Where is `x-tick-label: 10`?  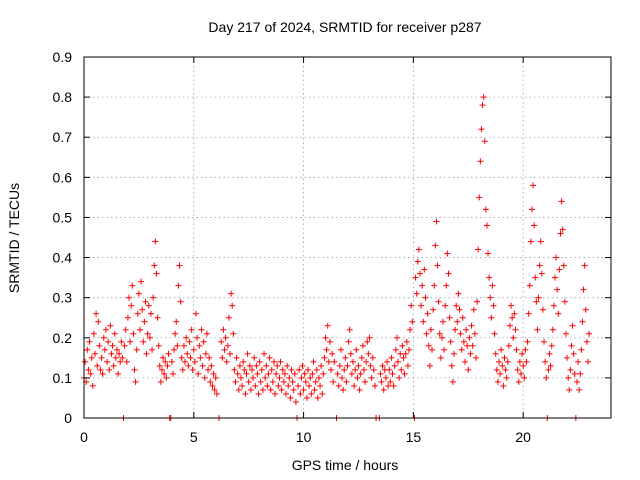
x-tick-label: 10 is located at coordinates (304, 437).